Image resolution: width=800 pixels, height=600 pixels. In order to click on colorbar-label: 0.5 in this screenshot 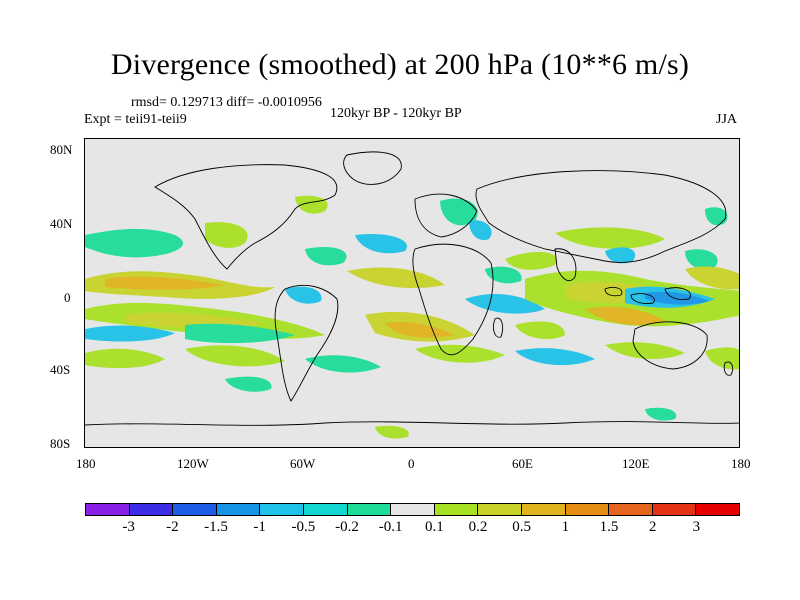, I will do `click(522, 527)`.